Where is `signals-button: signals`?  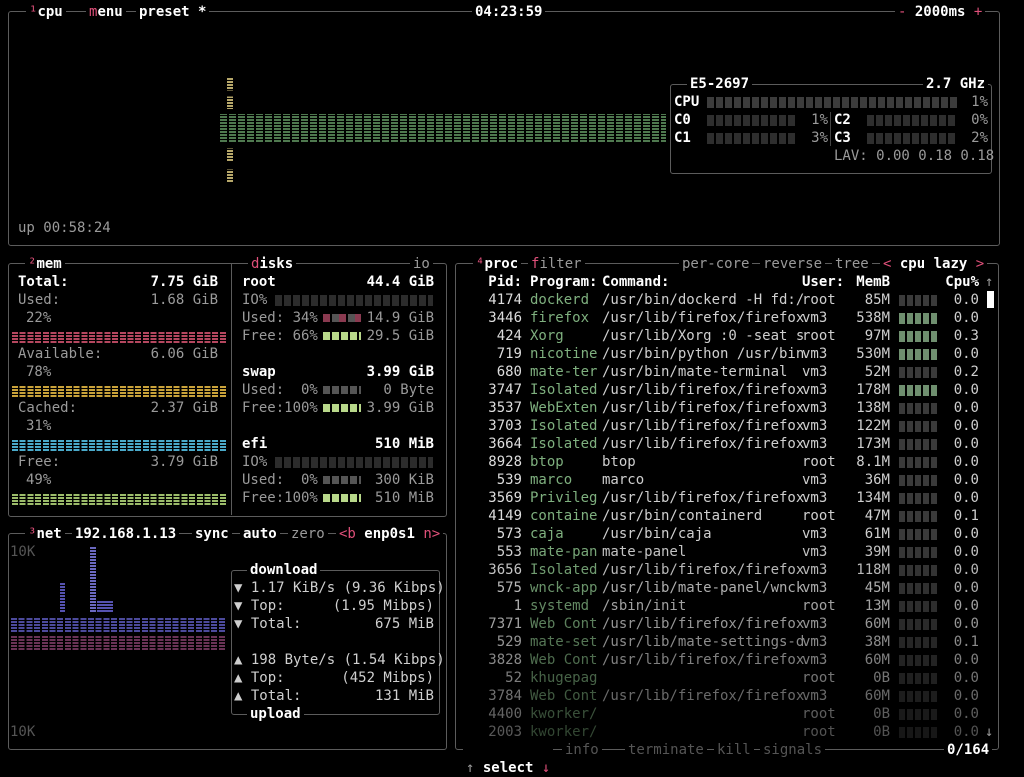 signals-button: signals is located at coordinates (793, 750).